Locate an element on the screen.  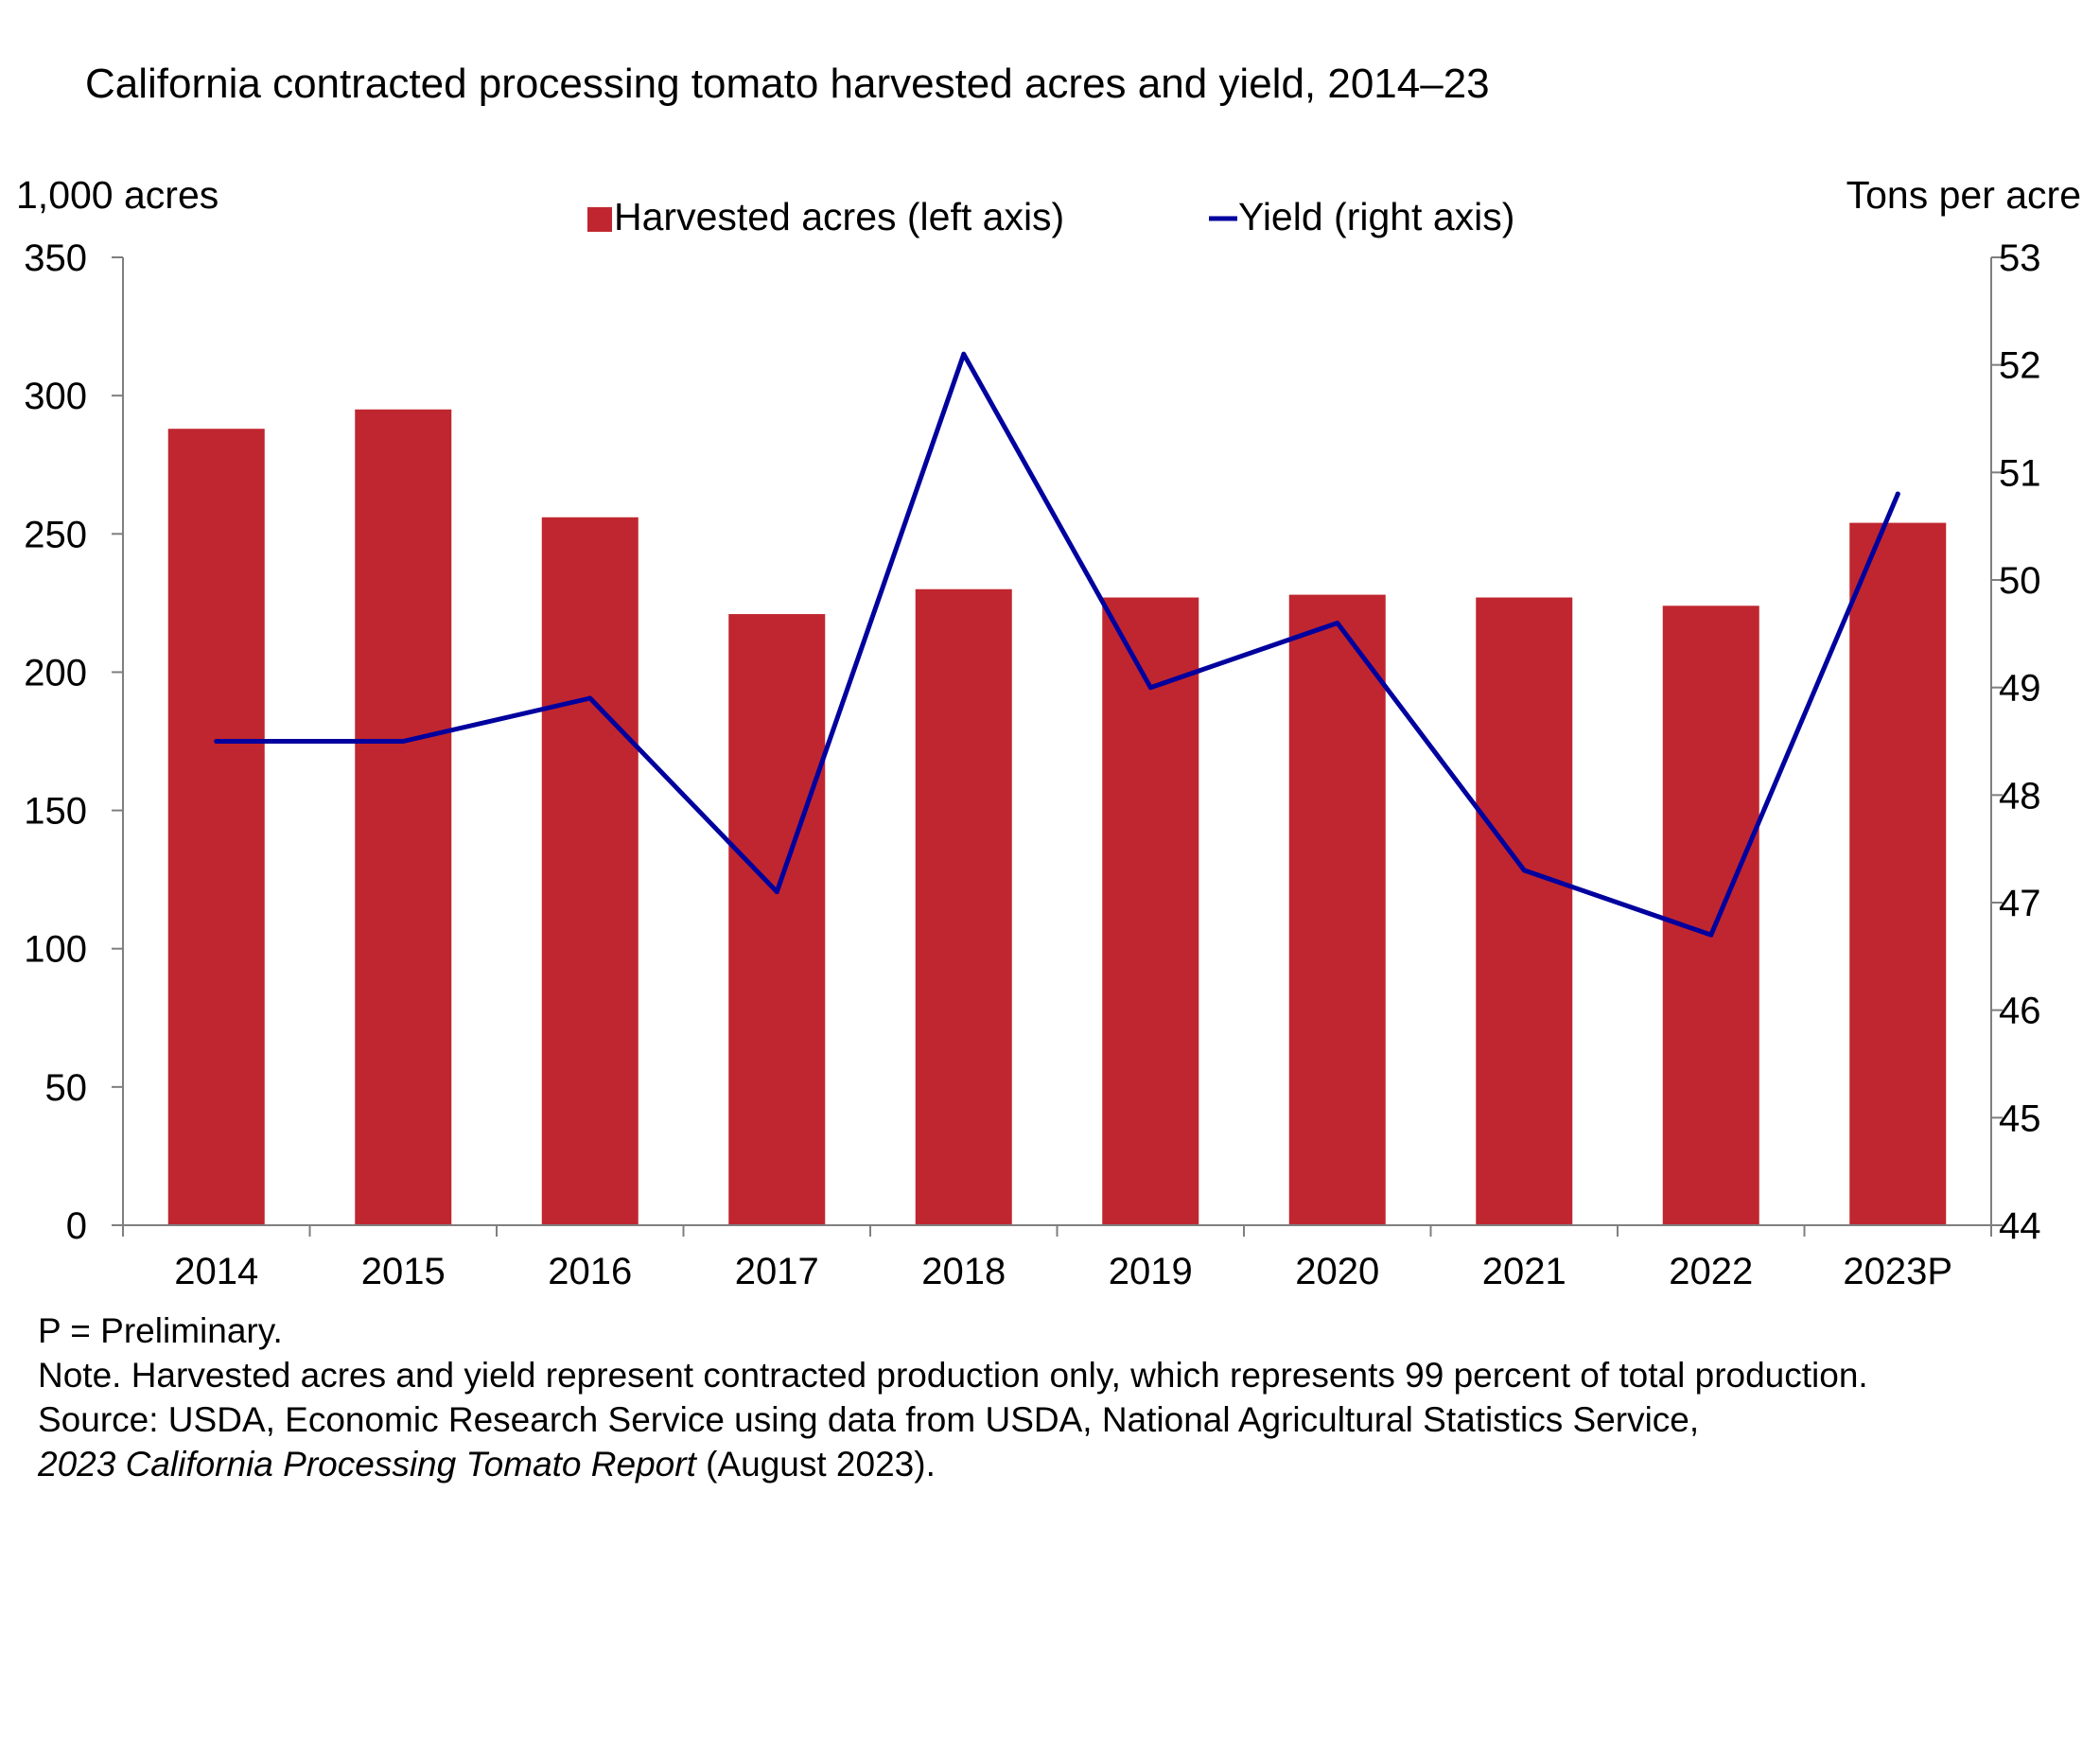
left-tick-label-200: 200 is located at coordinates (55, 673).